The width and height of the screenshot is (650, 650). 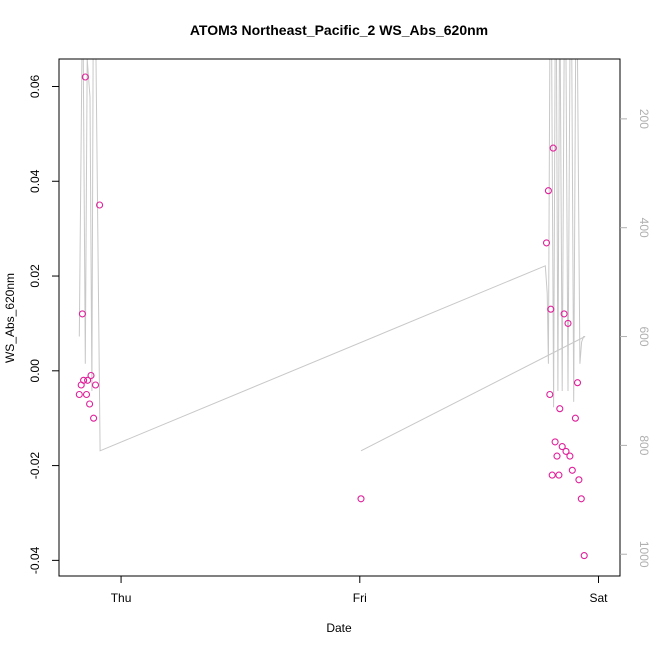 I want to click on x-tick-label: Thu, so click(x=121, y=598).